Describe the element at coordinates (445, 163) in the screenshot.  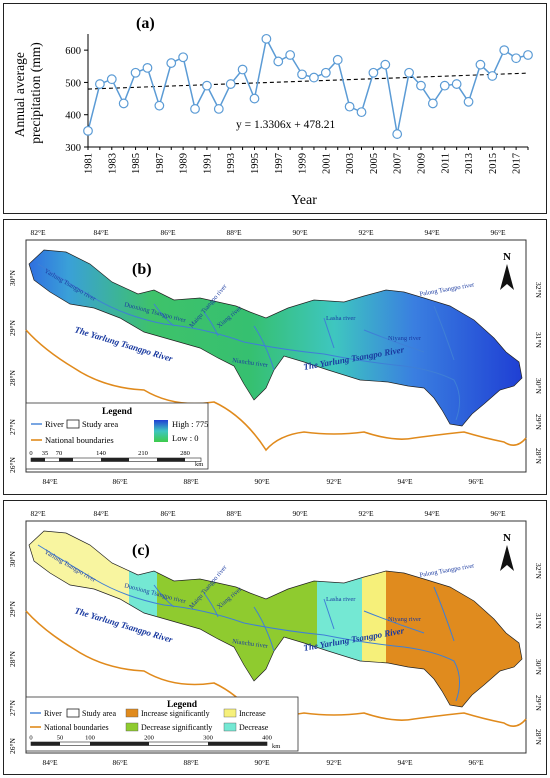
I see `x-tick-label: 2011` at that location.